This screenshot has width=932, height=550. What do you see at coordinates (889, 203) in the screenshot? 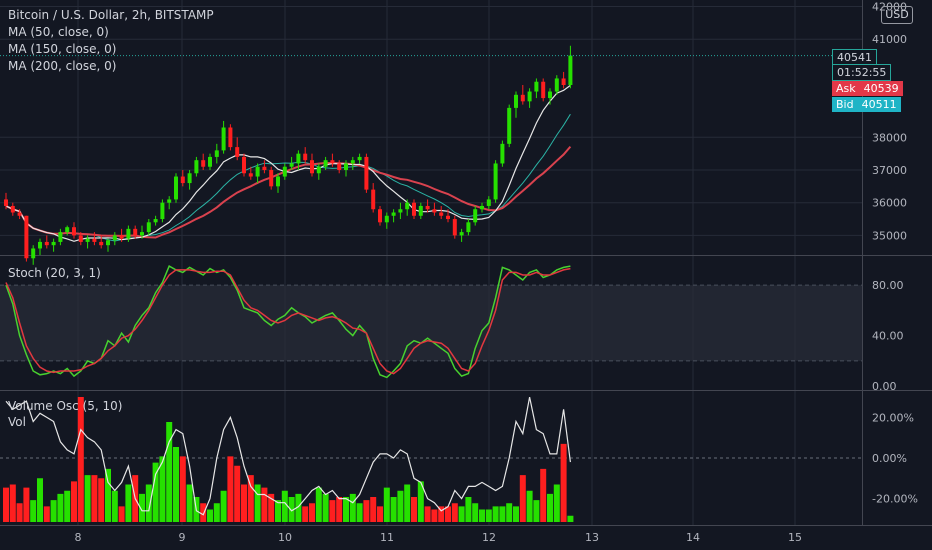
I see `price-tick-label: 36000` at bounding box center [889, 203].